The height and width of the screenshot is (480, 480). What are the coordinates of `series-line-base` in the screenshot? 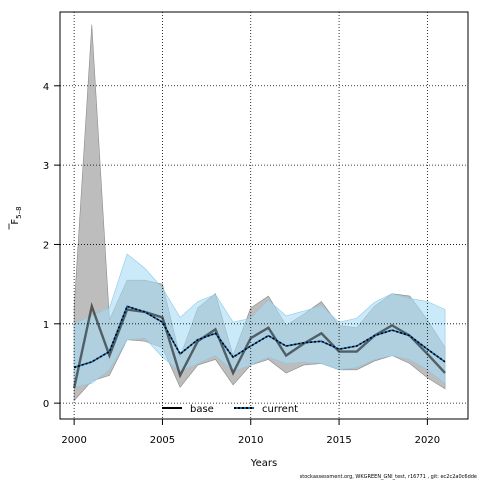 It's located at (259, 345).